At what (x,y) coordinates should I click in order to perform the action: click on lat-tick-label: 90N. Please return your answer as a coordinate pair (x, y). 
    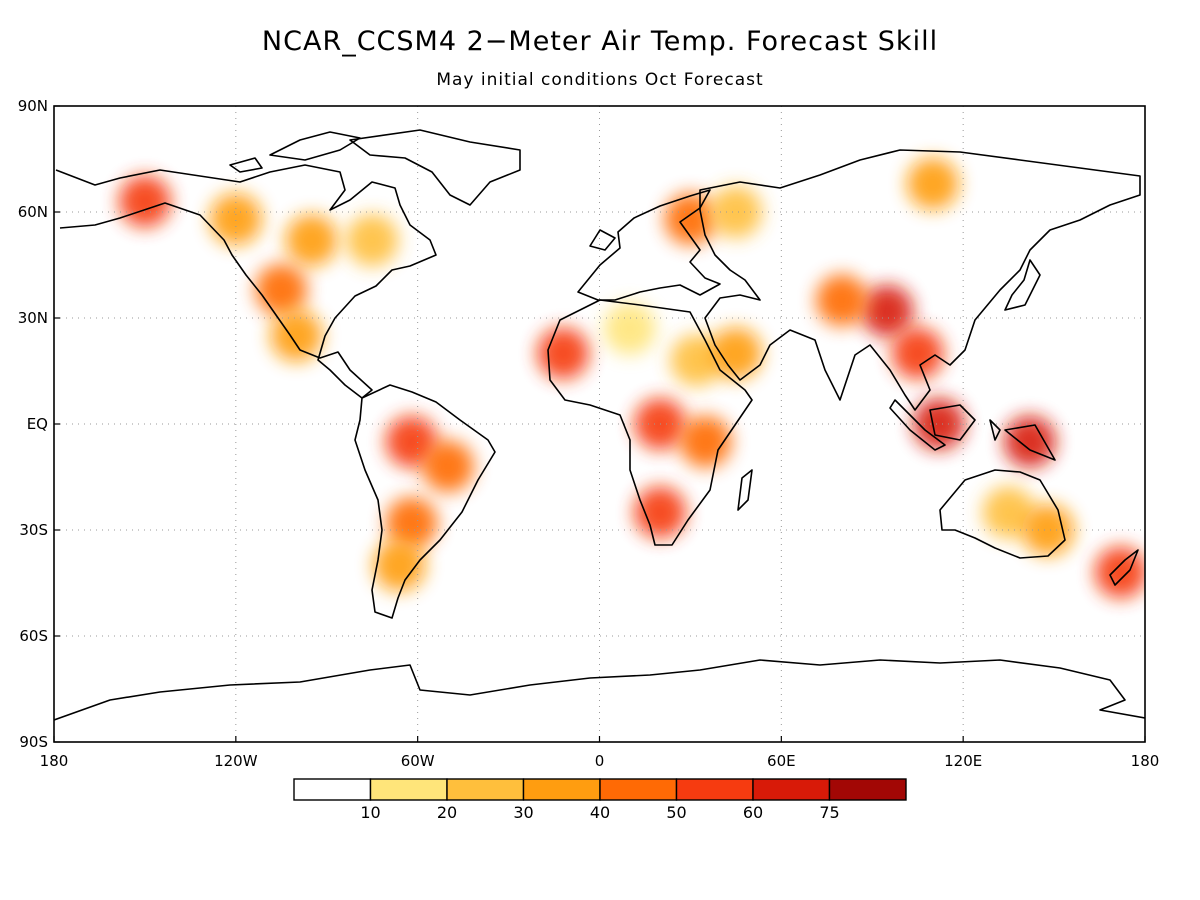
    Looking at the image, I should click on (33, 106).